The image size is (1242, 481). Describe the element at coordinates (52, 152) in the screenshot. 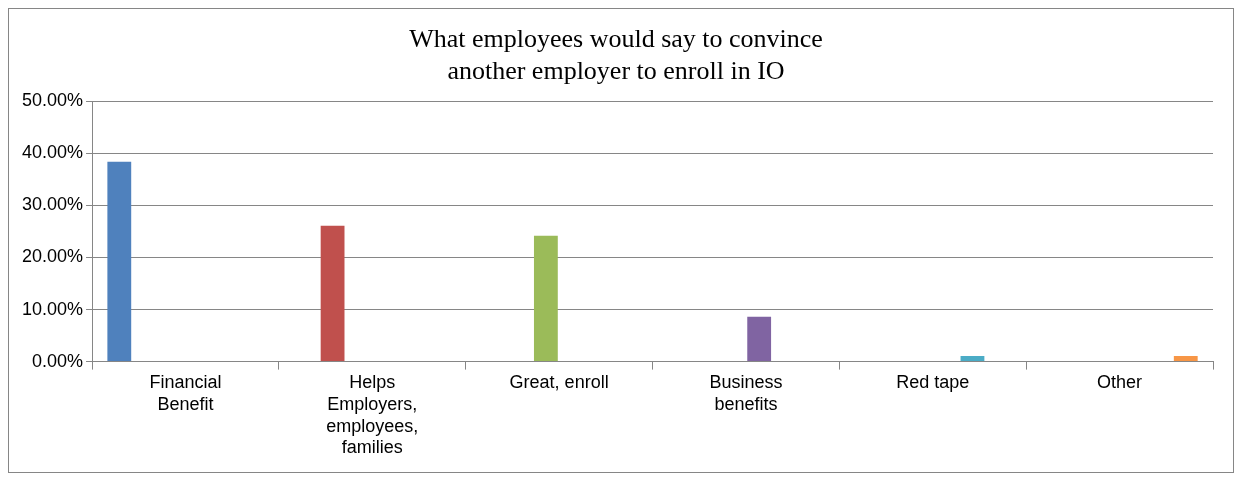

I see `y-tick-label: 40.00%` at that location.